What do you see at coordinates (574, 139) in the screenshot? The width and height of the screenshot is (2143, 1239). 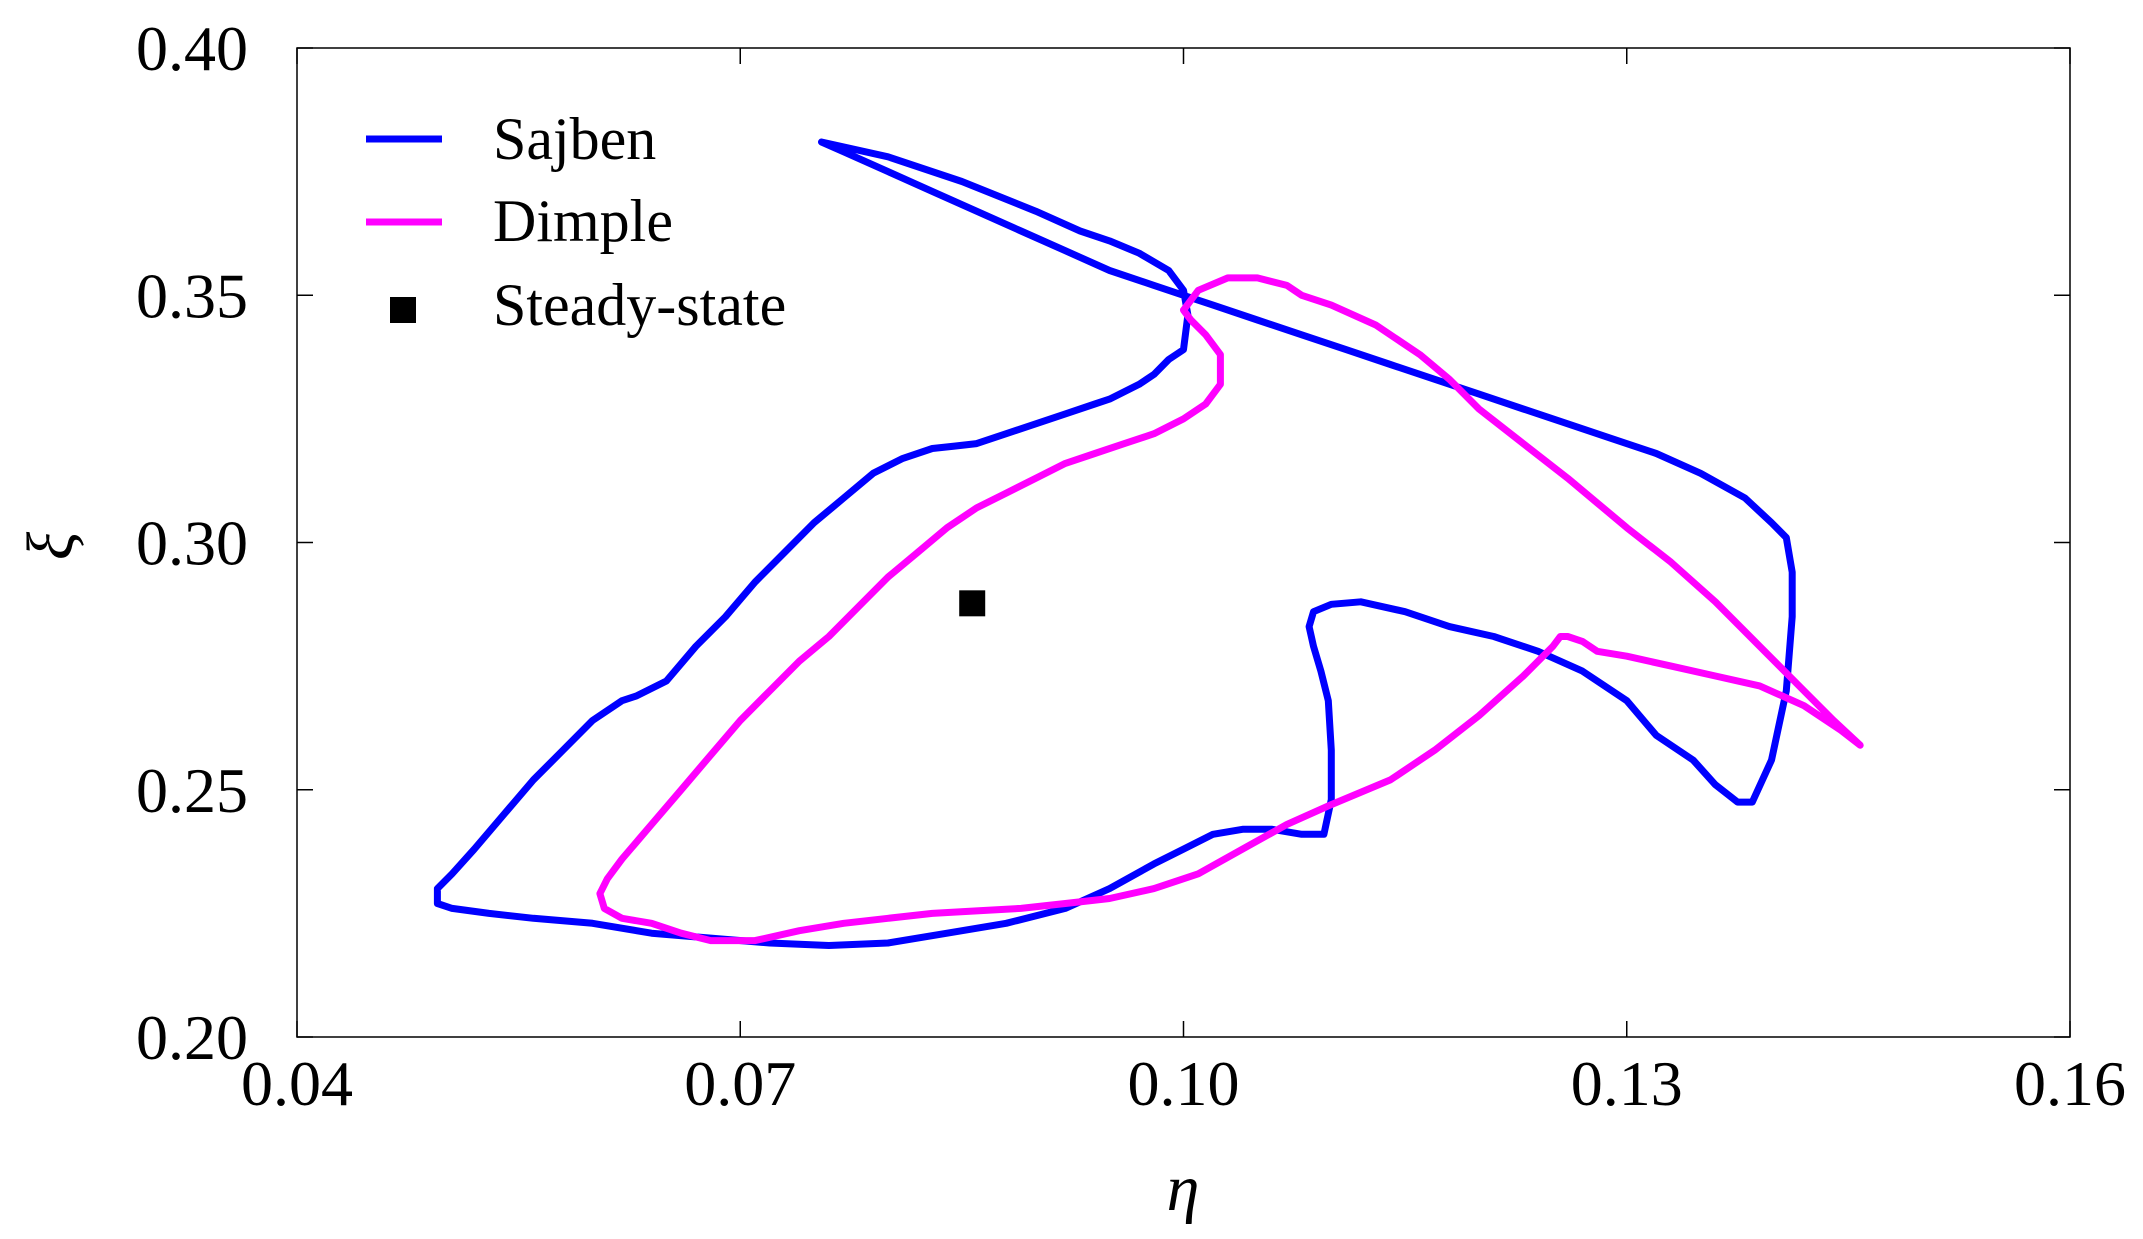 I see `legend-label-sajben: Sajben` at bounding box center [574, 139].